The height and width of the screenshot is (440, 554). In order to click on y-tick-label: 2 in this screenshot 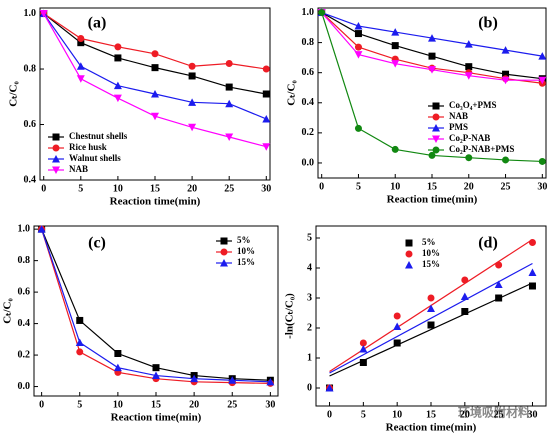, I will do `click(309, 327)`.